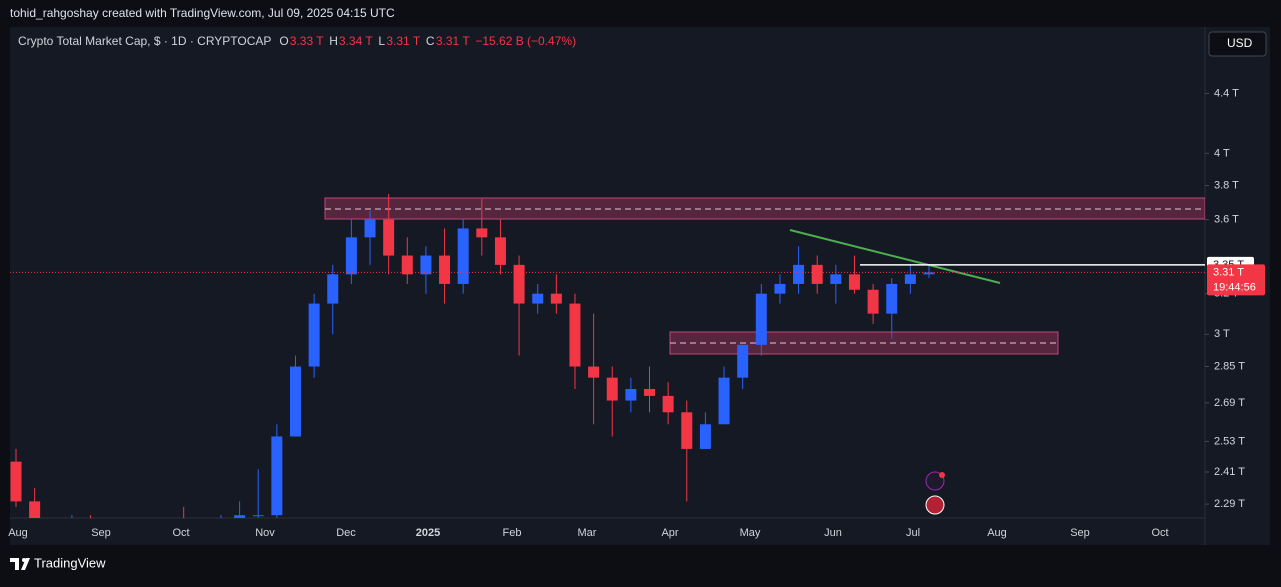 The width and height of the screenshot is (1281, 587). What do you see at coordinates (283, 41) in the screenshot?
I see `ohlc-key: O` at bounding box center [283, 41].